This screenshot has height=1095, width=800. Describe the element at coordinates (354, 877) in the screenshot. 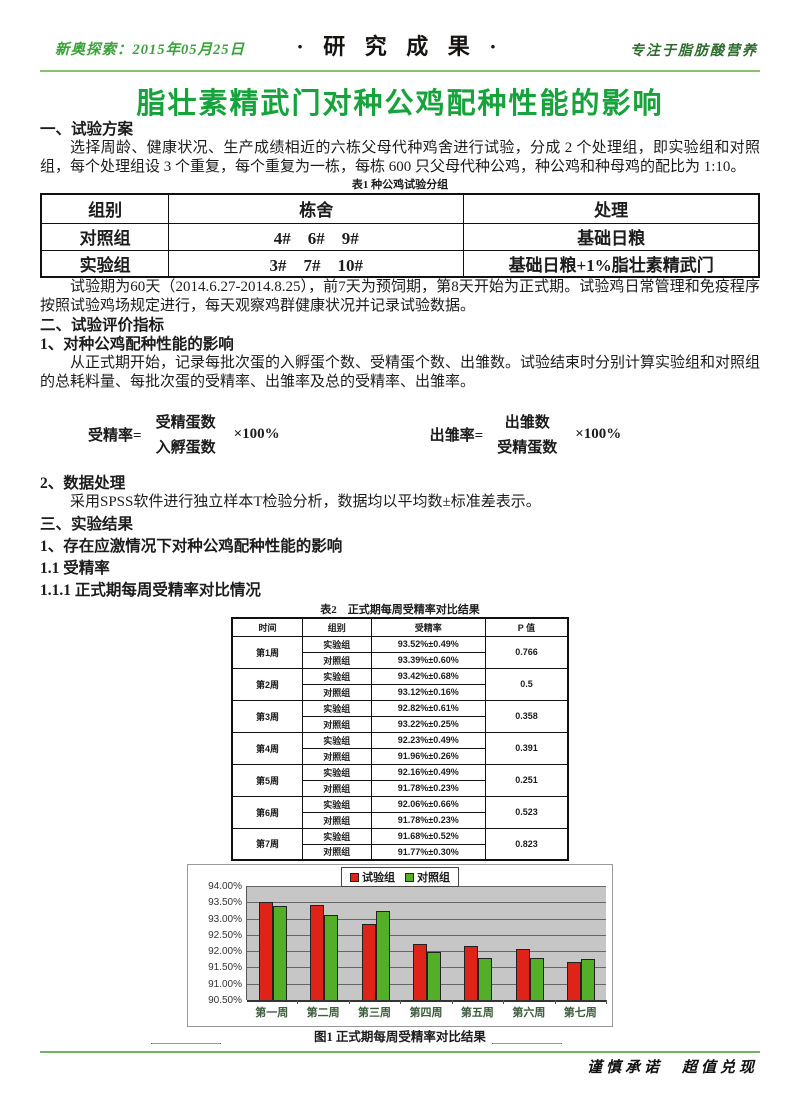

I see `legend-swatch-red` at that location.